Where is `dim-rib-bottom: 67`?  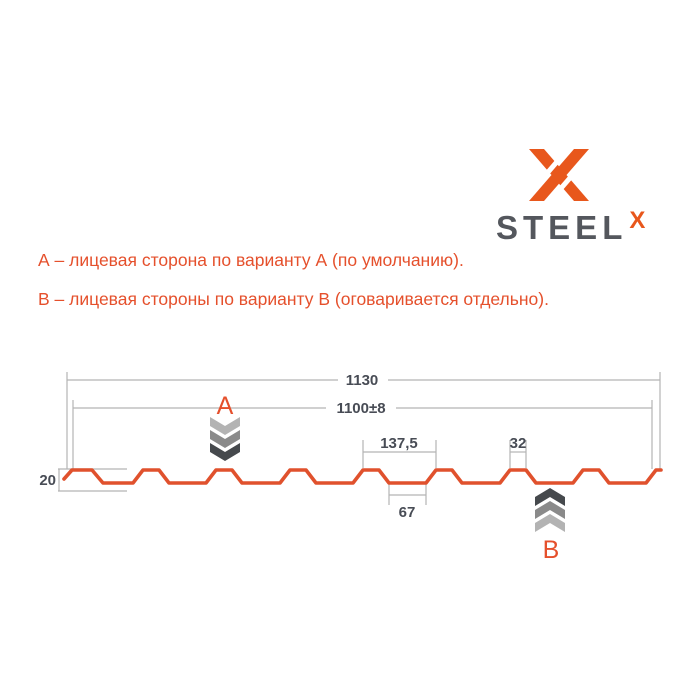
dim-rib-bottom: 67 is located at coordinates (407, 502).